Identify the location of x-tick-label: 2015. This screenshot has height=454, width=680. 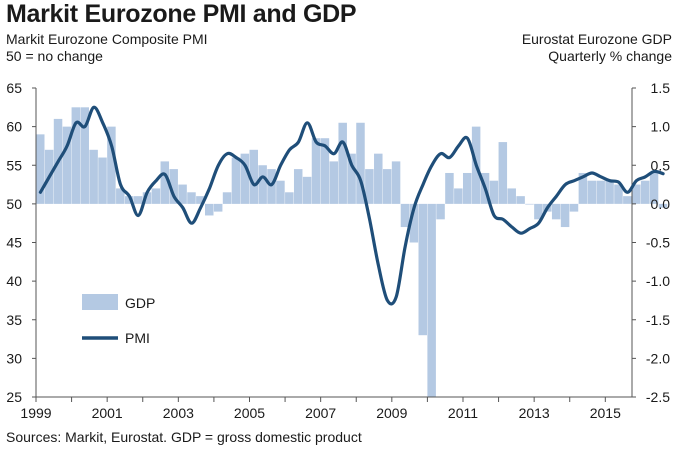
(605, 413).